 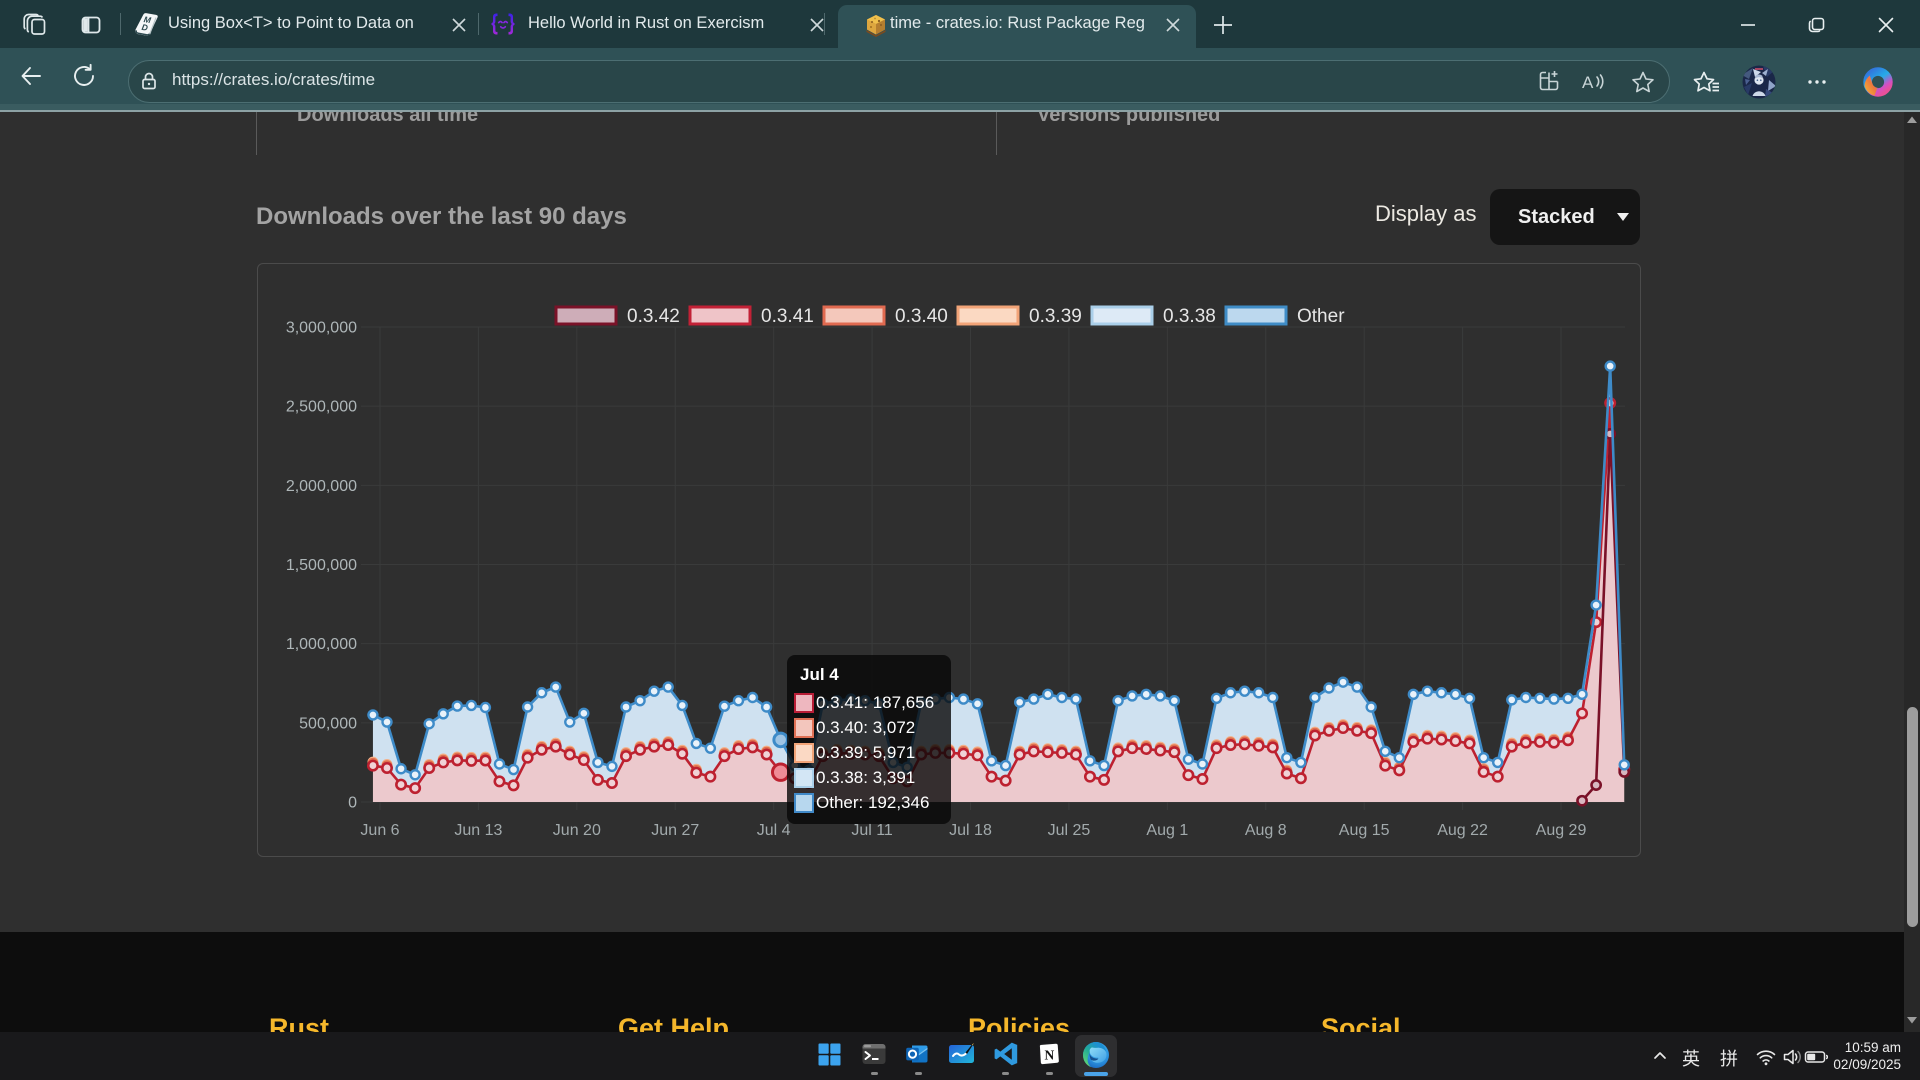 I want to click on svg-text: 0.3.42, so click(x=653, y=316).